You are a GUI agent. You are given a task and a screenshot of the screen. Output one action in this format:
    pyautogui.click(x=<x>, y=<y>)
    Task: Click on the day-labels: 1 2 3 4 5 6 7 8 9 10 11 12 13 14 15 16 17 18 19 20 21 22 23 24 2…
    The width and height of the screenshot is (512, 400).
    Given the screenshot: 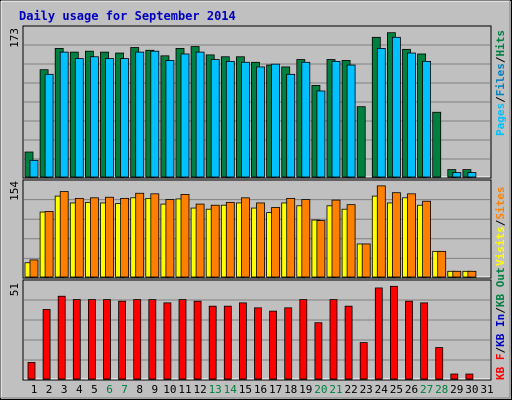 What is the action you would take?
    pyautogui.click(x=262, y=389)
    